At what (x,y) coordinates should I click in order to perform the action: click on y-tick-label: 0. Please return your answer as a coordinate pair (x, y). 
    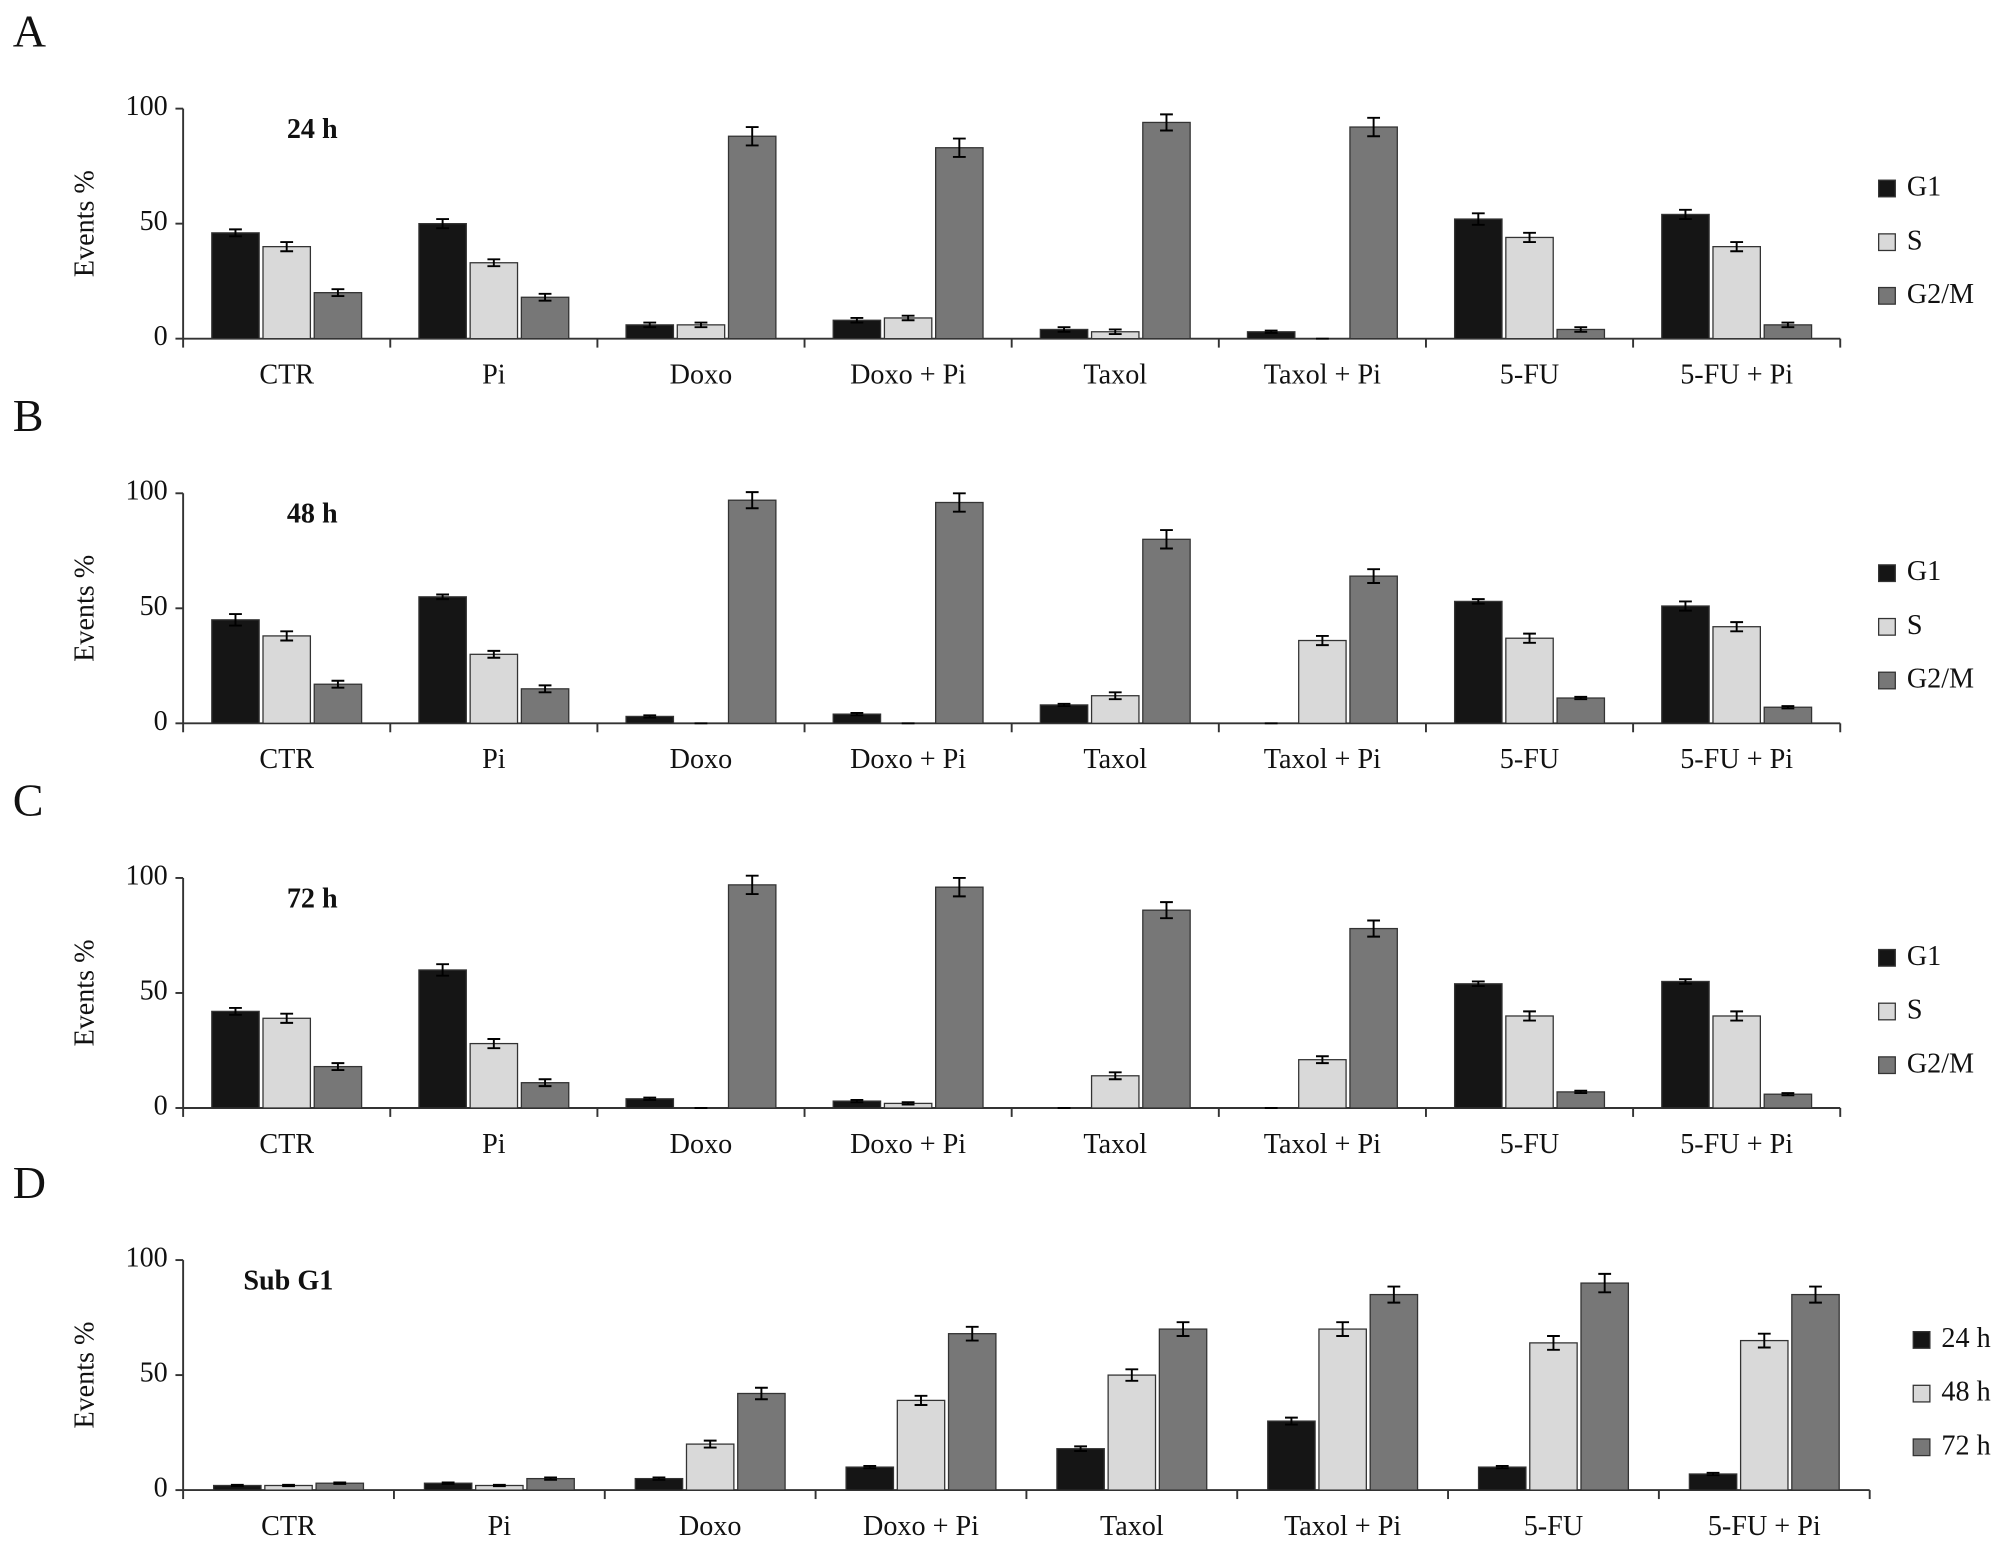
    Looking at the image, I should click on (161, 1105).